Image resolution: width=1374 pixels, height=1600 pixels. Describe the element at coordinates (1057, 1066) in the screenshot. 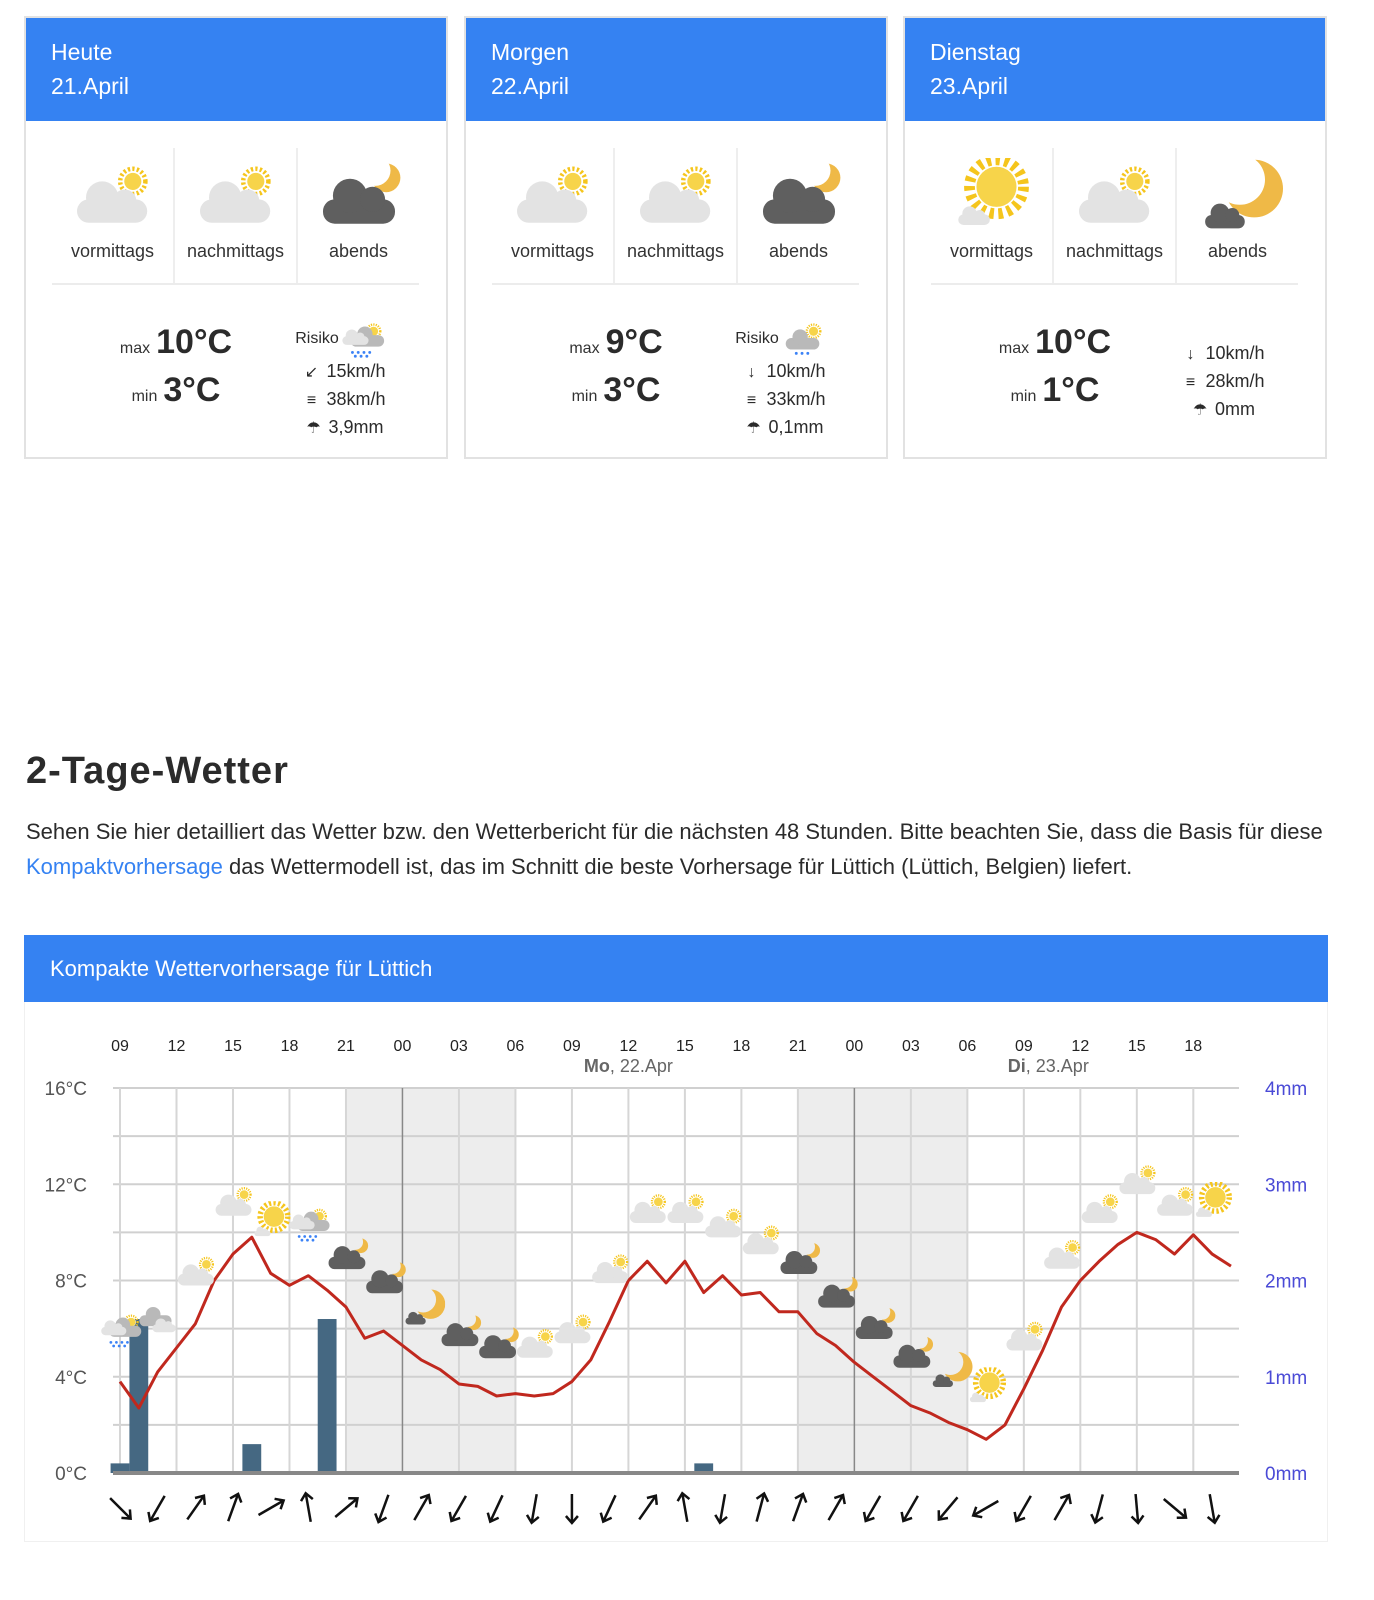

I see `day-date: , 23.Apr` at that location.